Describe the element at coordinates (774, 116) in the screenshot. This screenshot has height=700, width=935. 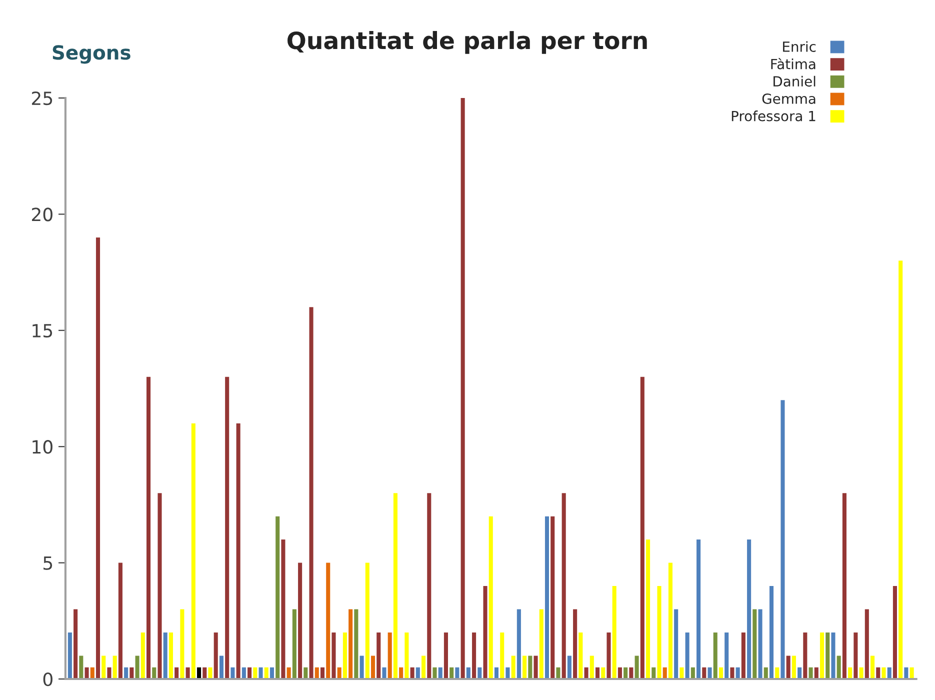
I see `legend-label: Professora 1` at that location.